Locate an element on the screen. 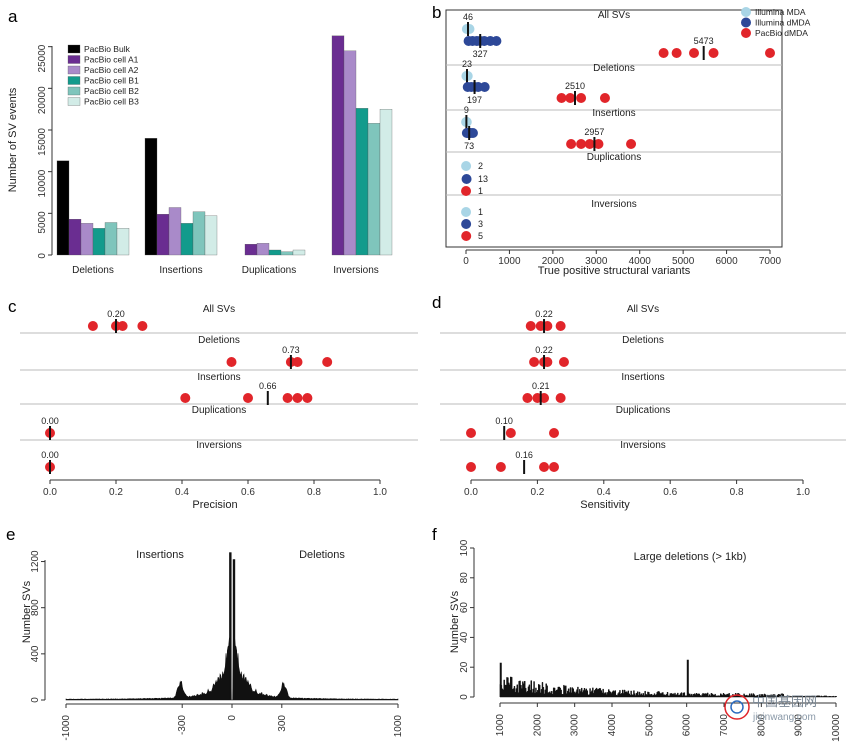 The image size is (850, 749). legend-swatch-bulk is located at coordinates (74, 49).